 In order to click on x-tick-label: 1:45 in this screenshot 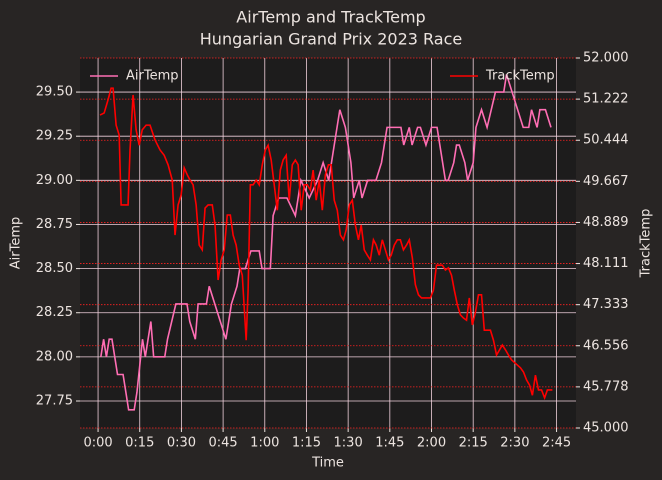, I will do `click(389, 443)`.